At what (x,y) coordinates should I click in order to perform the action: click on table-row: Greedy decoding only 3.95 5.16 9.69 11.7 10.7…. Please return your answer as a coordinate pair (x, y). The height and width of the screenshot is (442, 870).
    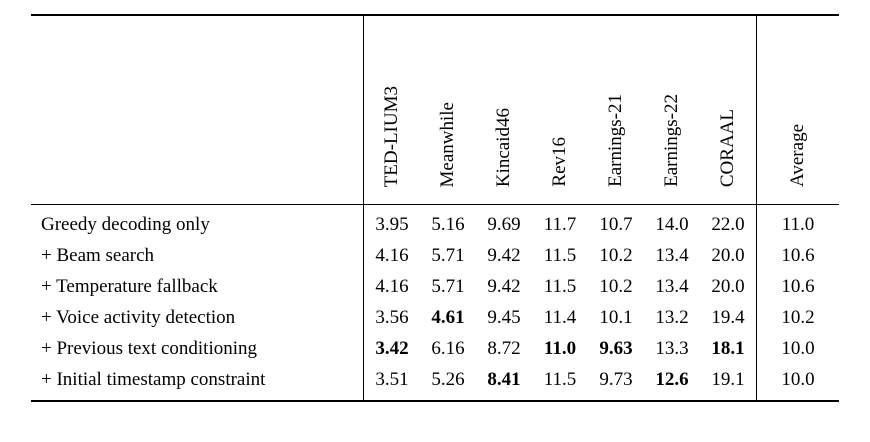
    Looking at the image, I should click on (435, 222).